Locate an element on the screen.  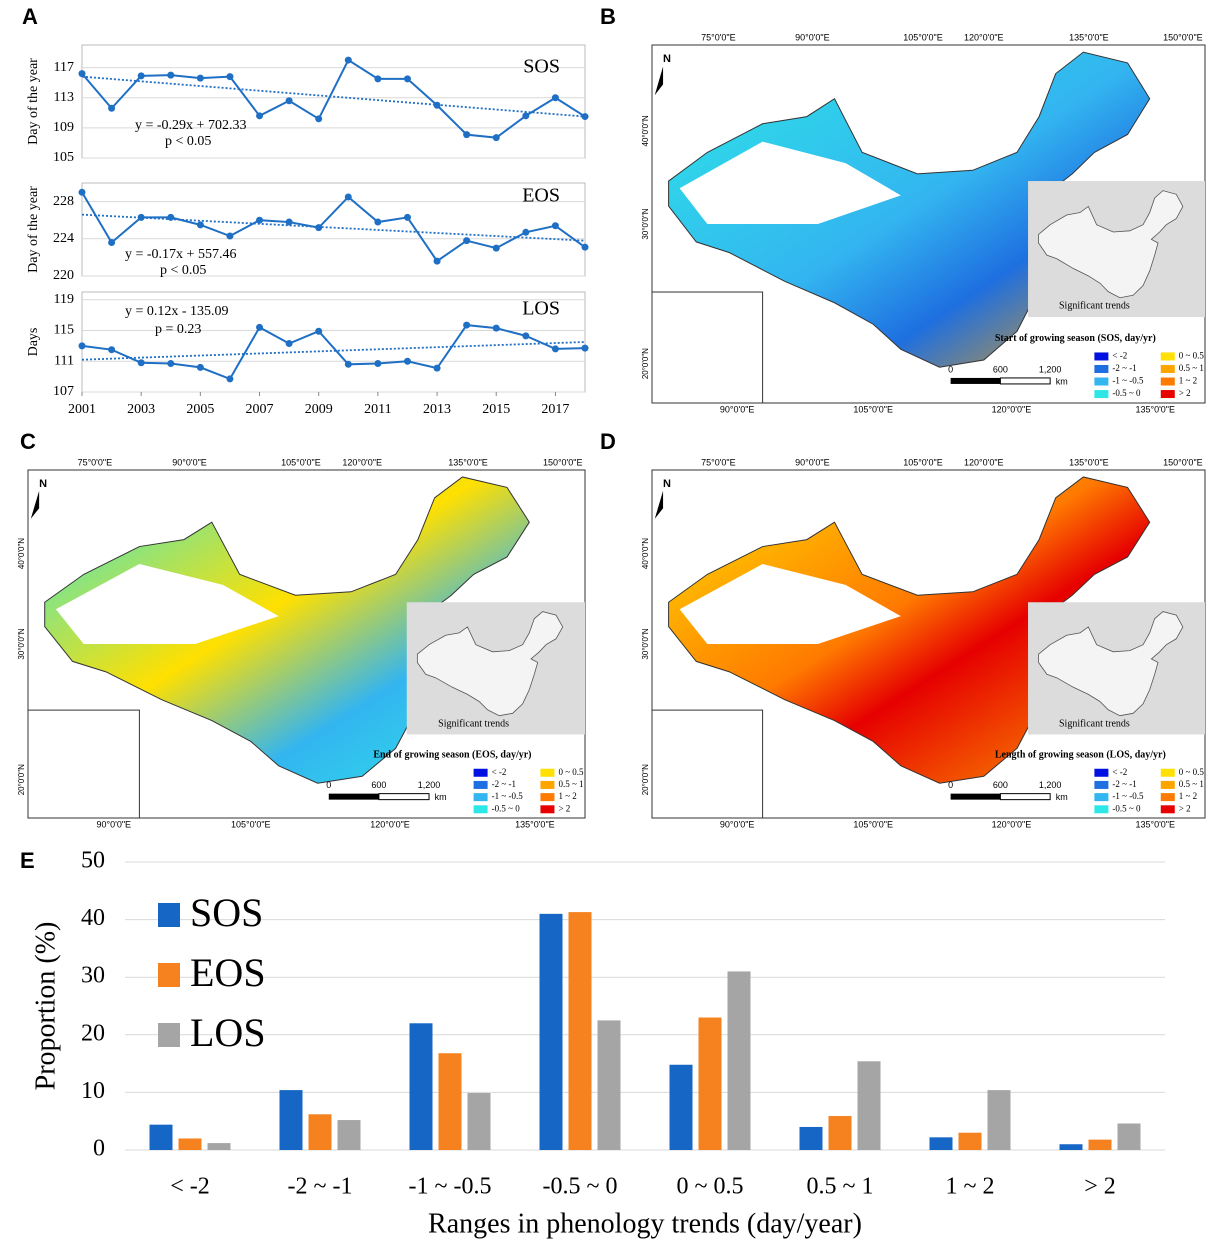
y-tick-label: 117 is located at coordinates (64, 67).